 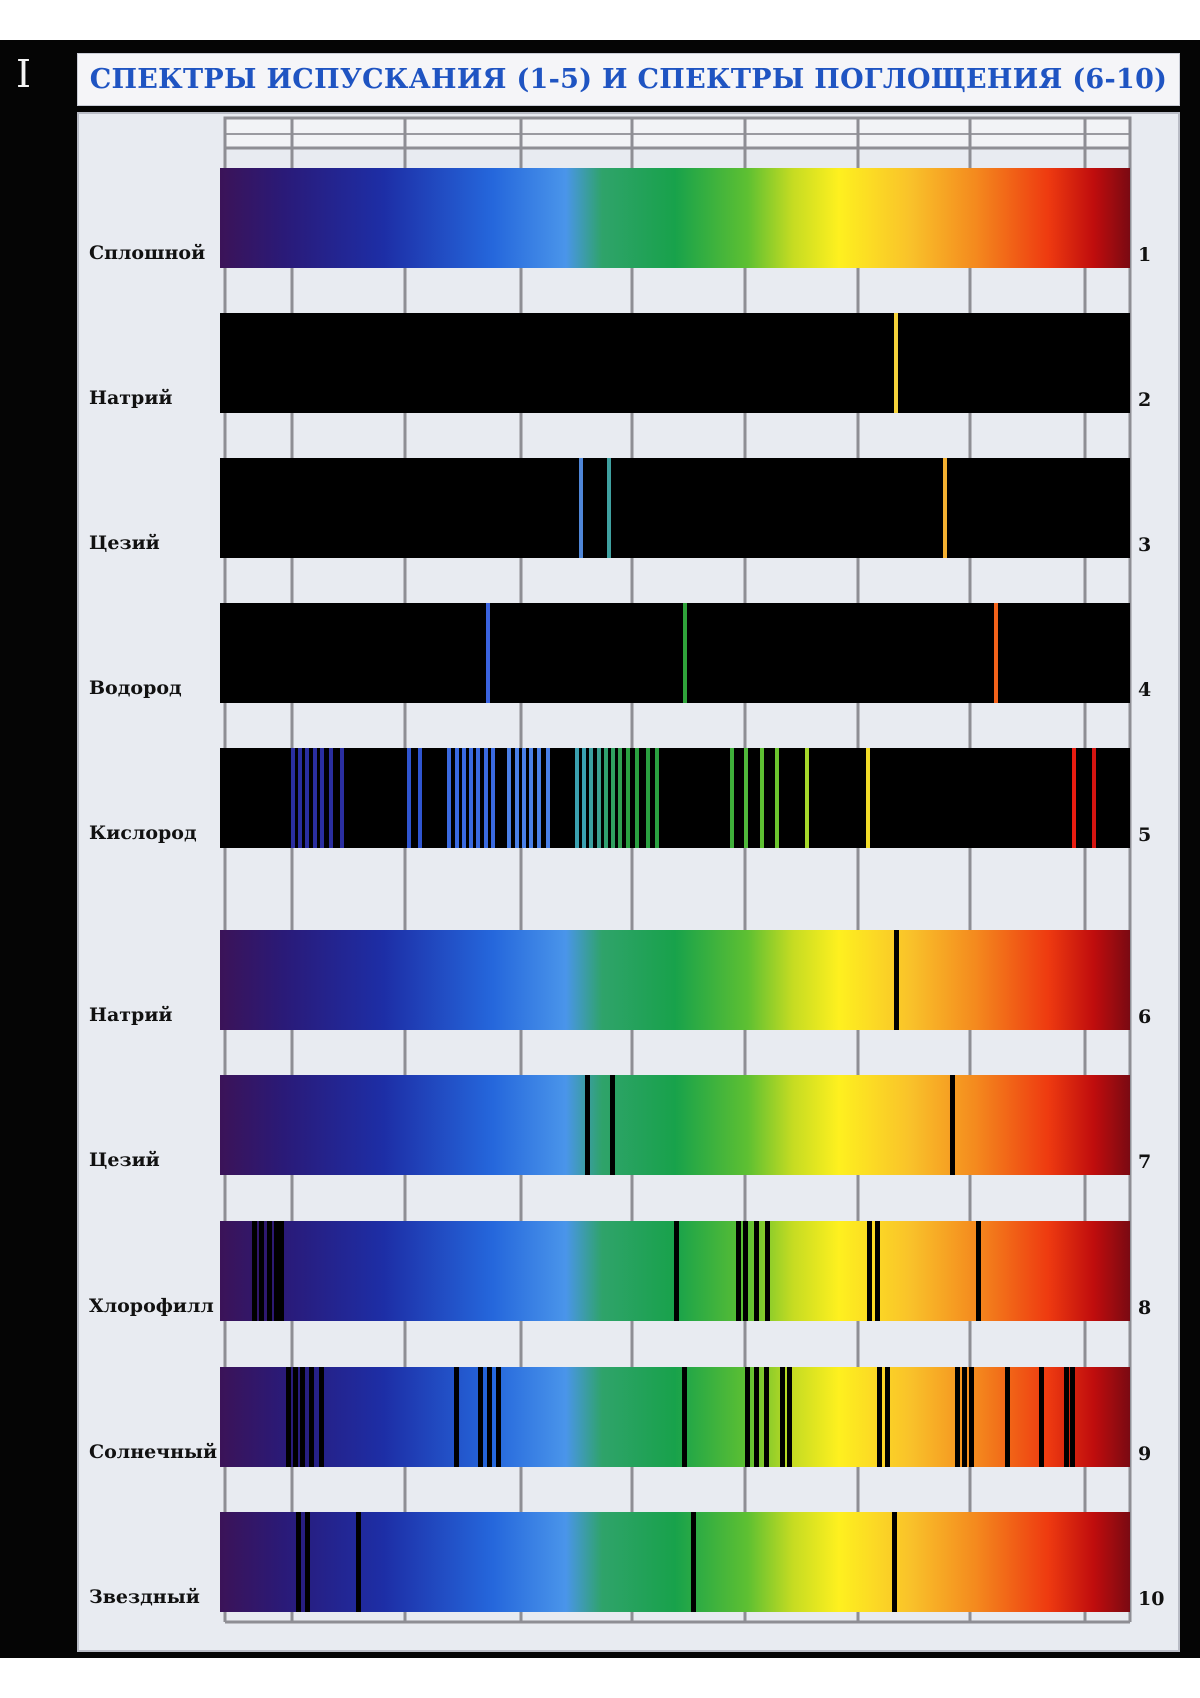 I want to click on spectrum-number: 6, so click(x=1145, y=1017).